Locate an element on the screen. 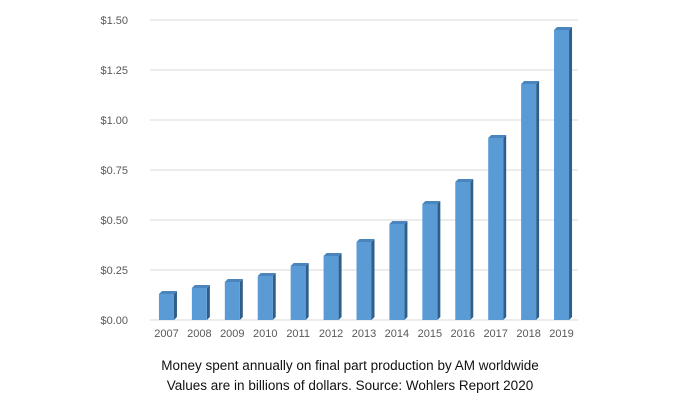 This screenshot has width=700, height=400. x-tick-label: 2010 is located at coordinates (265, 334).